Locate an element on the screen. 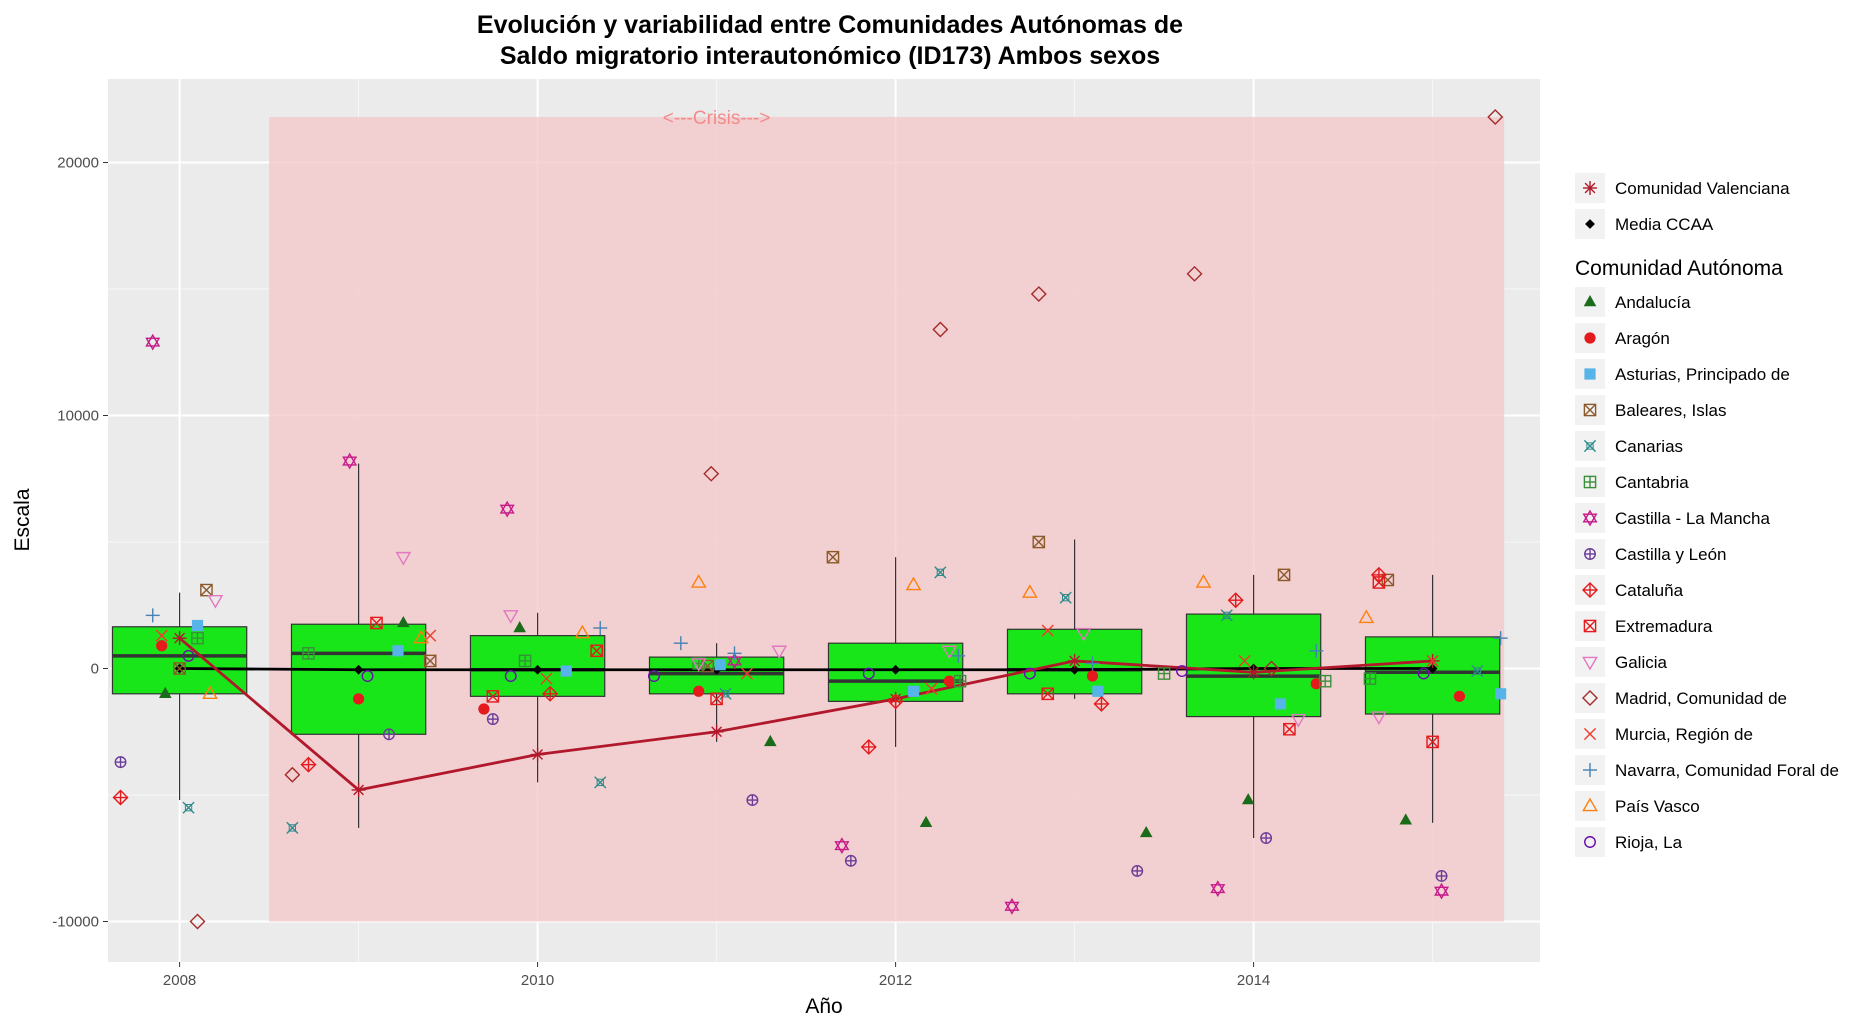 This screenshot has height=1022, width=1870. x-axis-title: Año is located at coordinates (823, 1006).